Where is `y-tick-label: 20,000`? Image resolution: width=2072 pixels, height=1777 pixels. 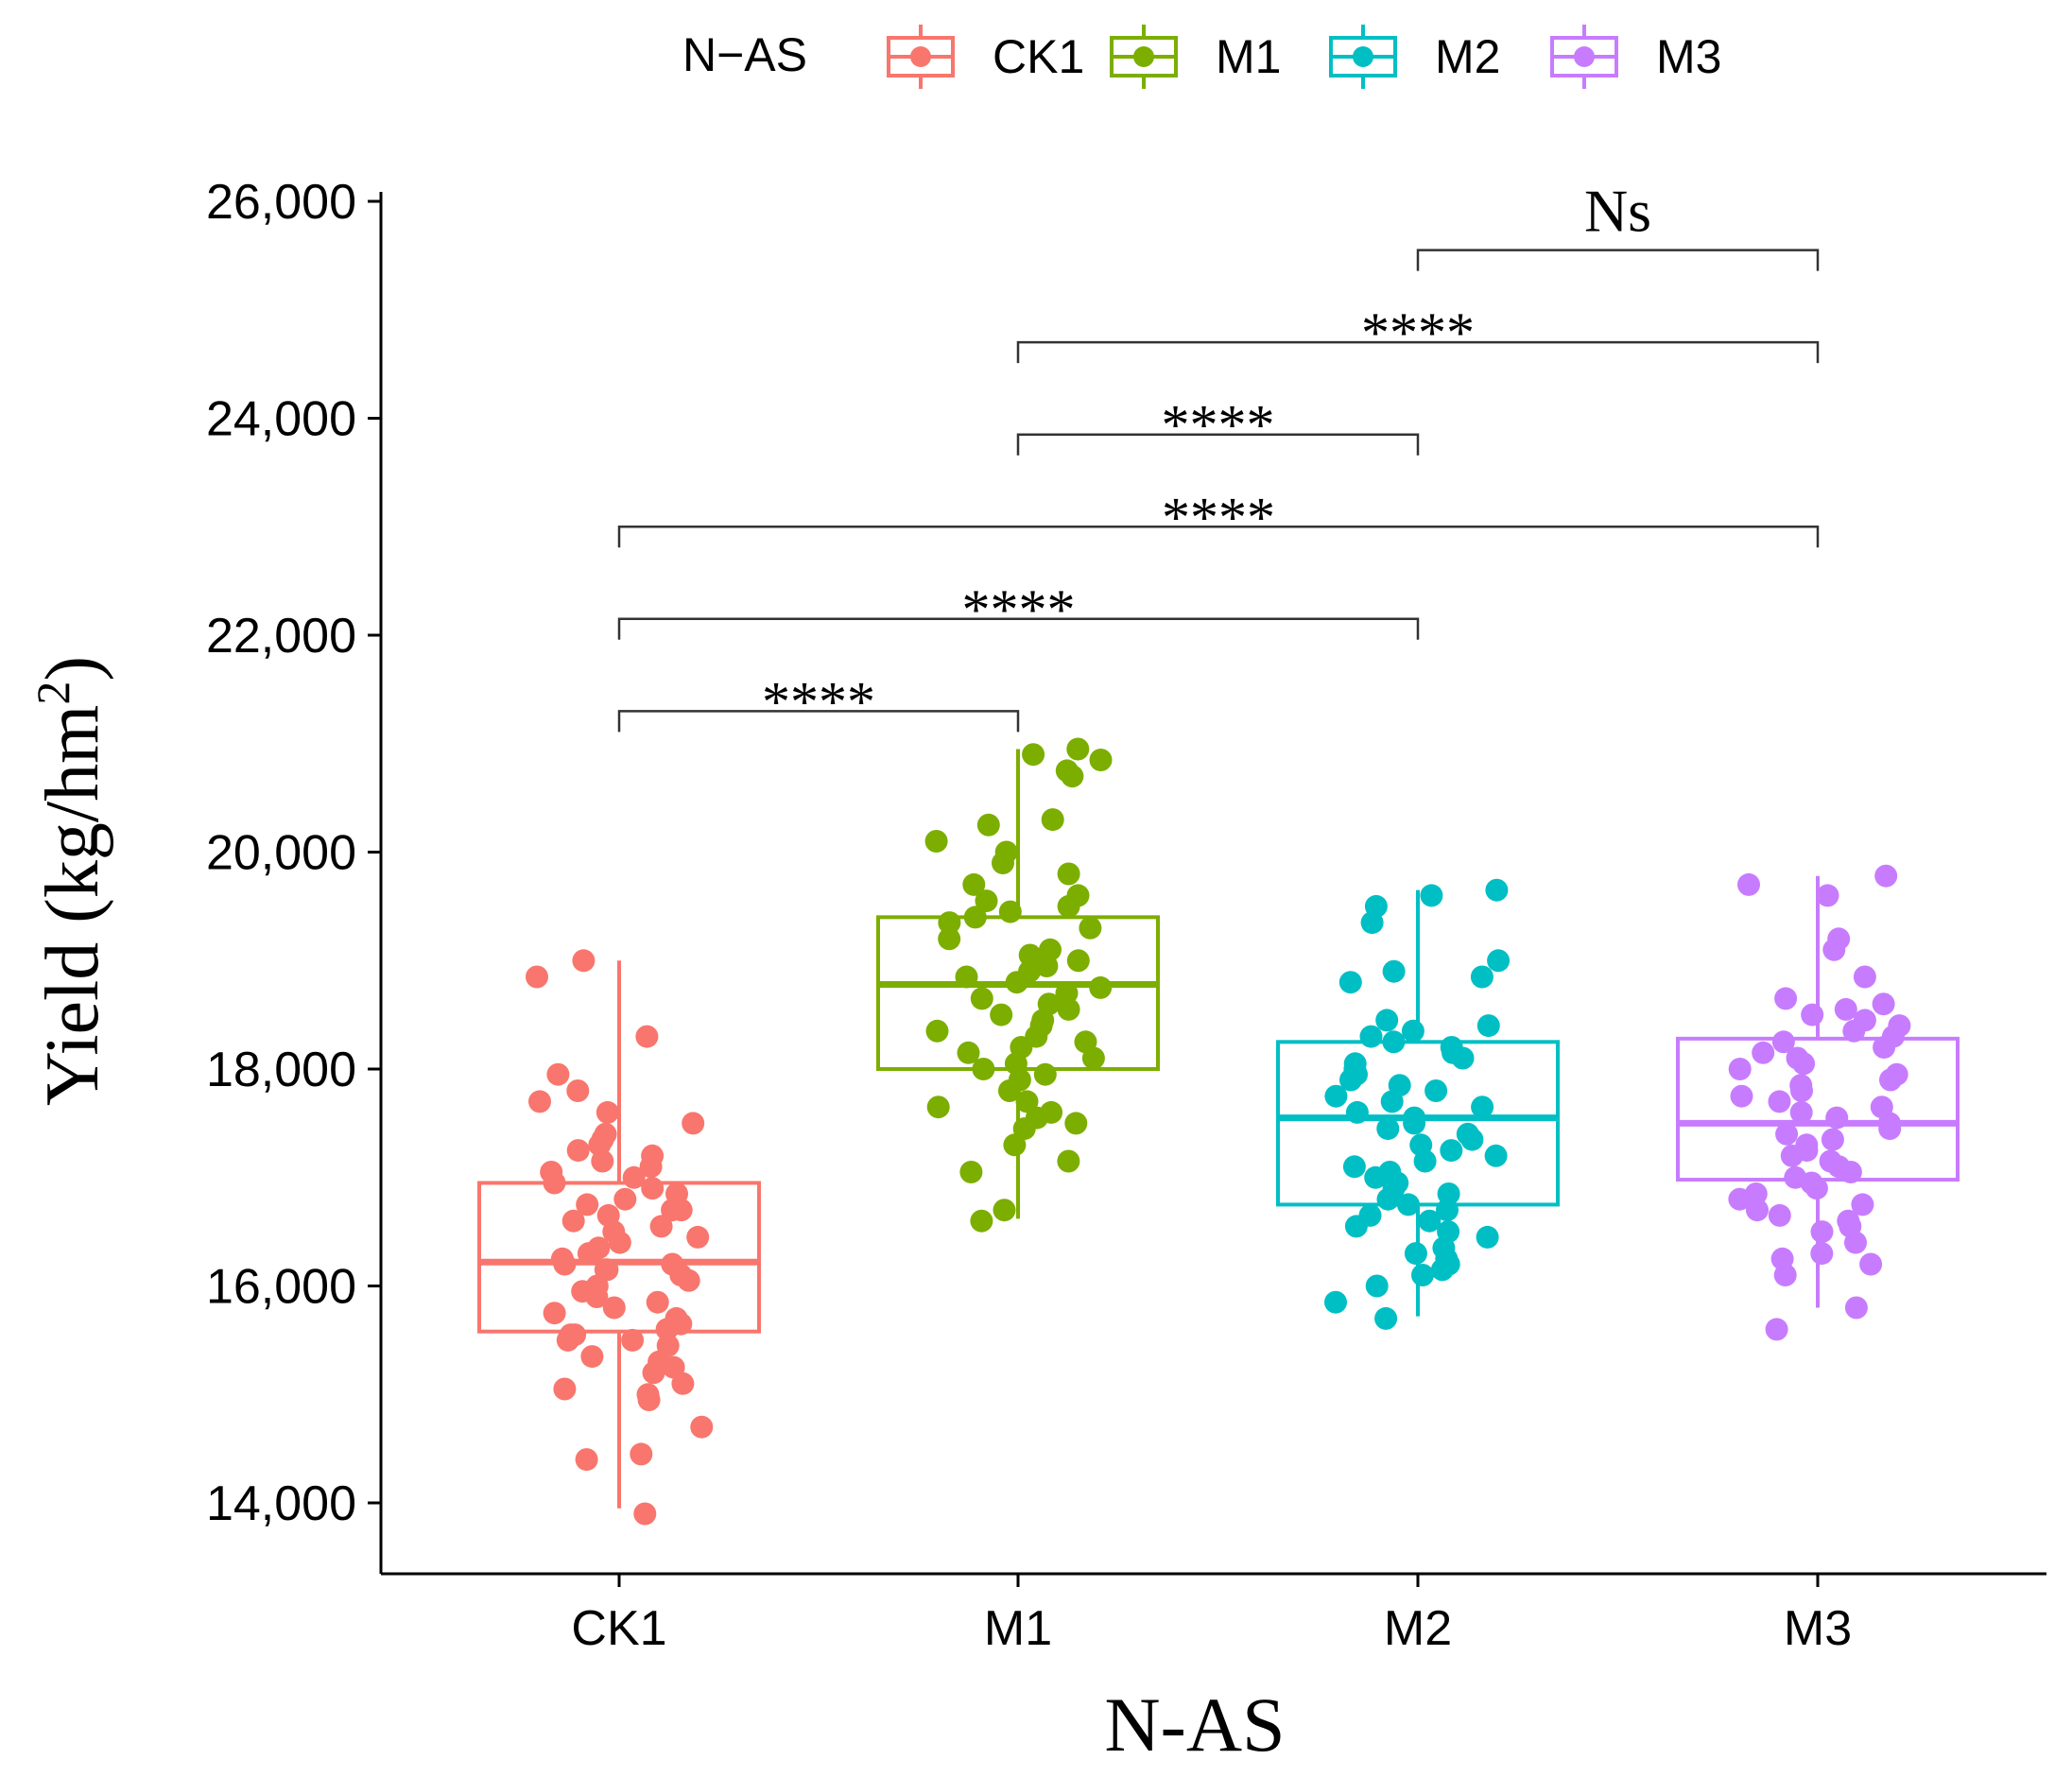 y-tick-label: 20,000 is located at coordinates (281, 854).